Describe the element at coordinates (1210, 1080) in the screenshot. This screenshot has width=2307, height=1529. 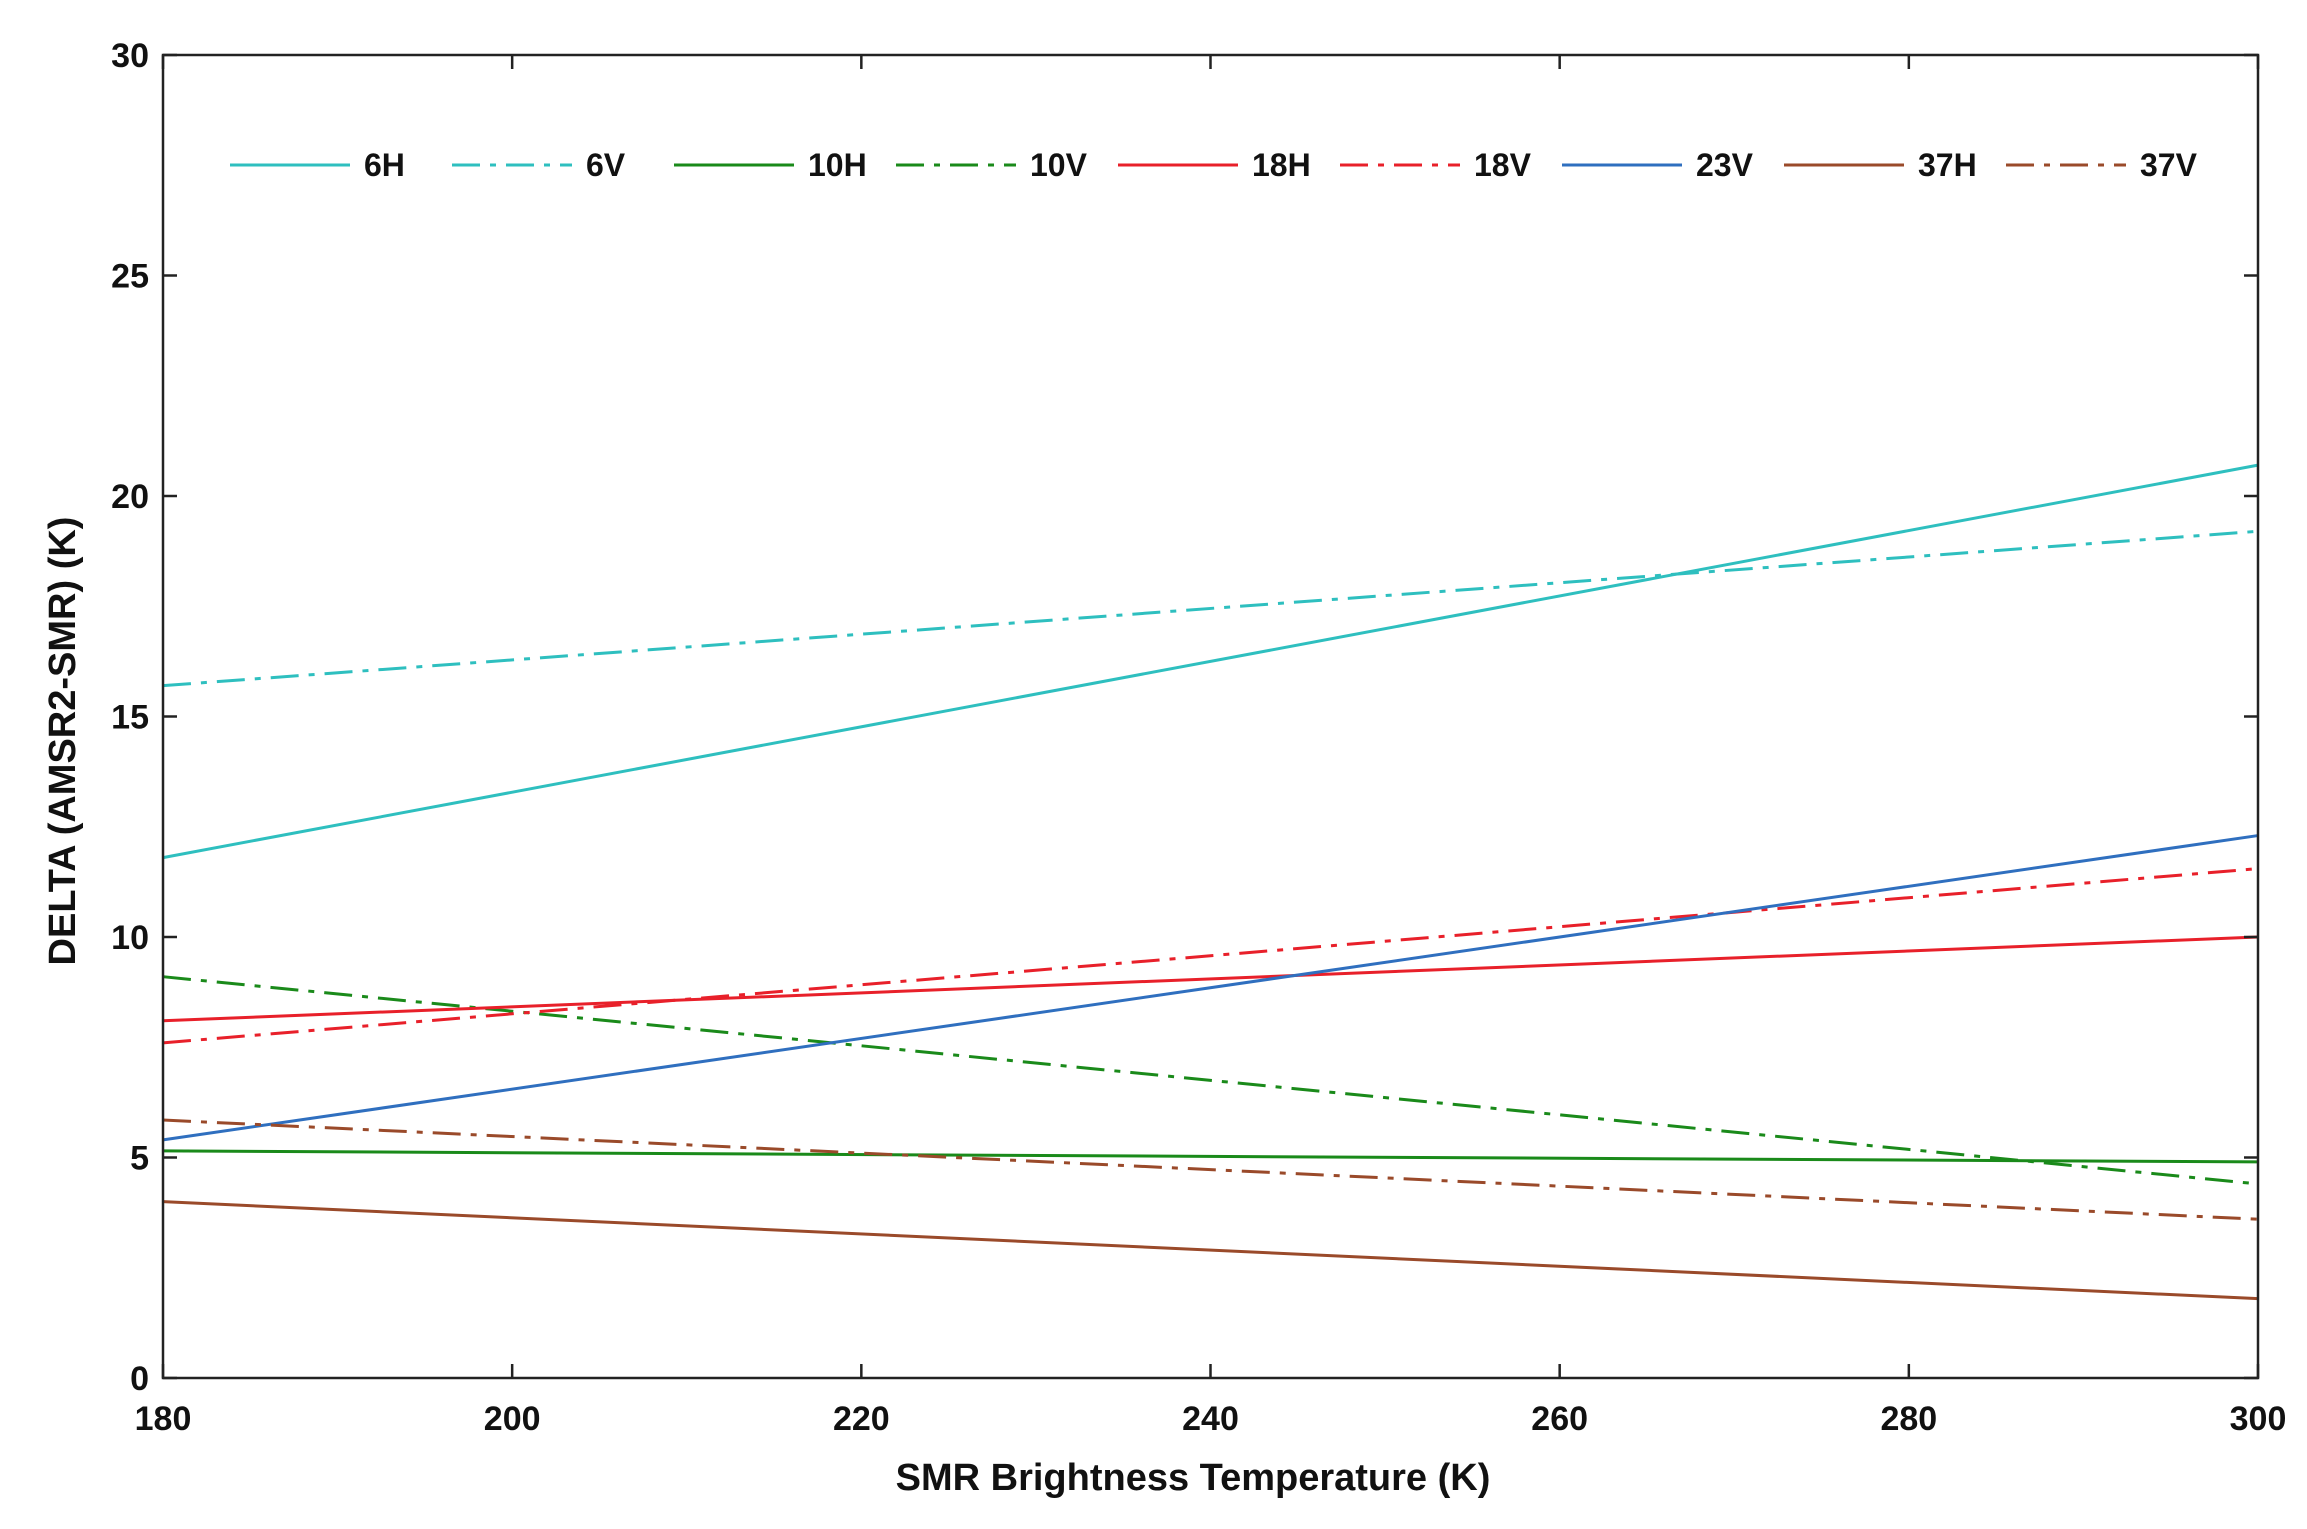
I see `series-line-10v` at that location.